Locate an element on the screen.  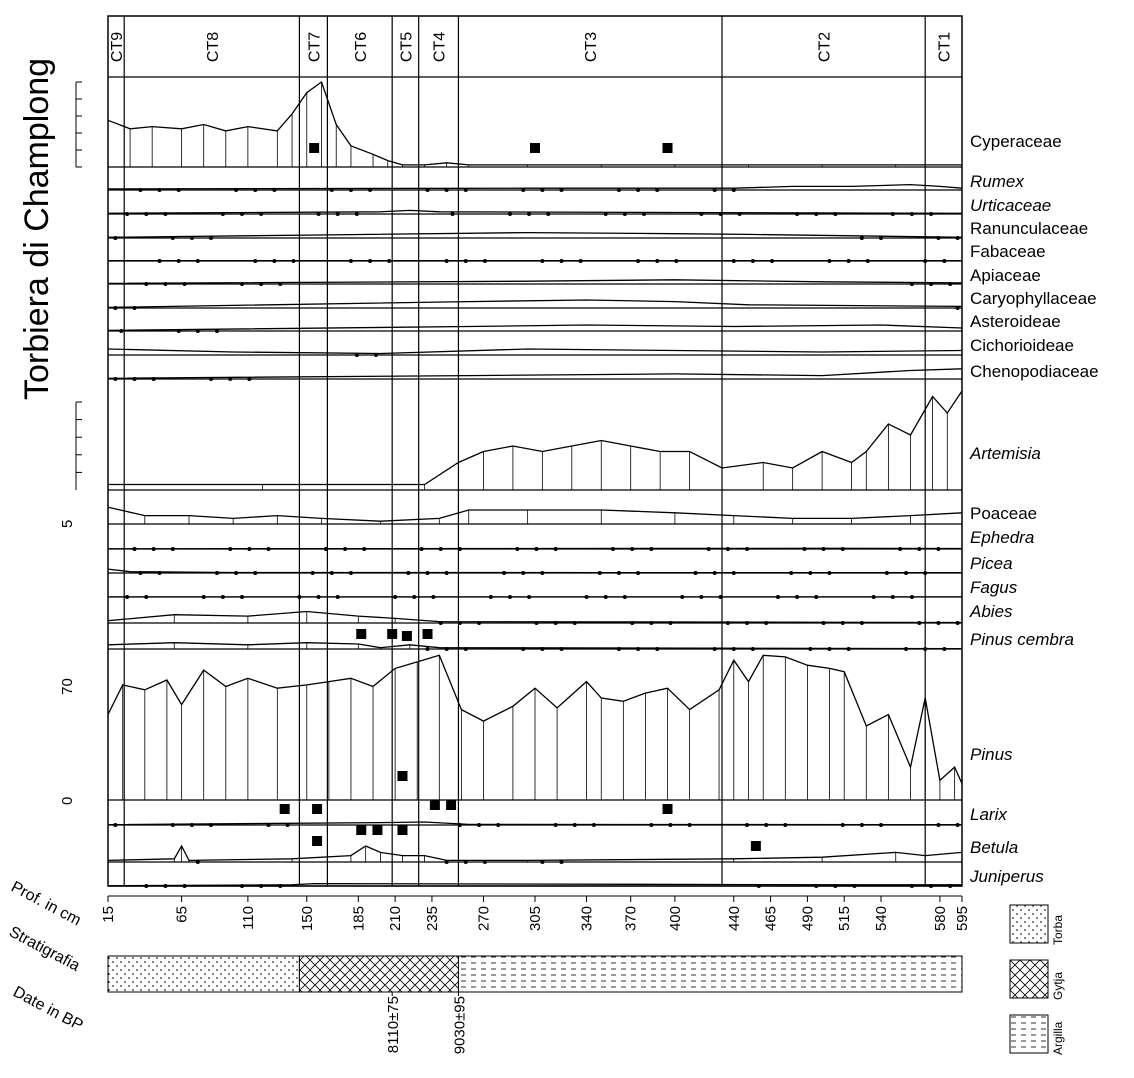
strat-unit-torba is located at coordinates (203, 974).